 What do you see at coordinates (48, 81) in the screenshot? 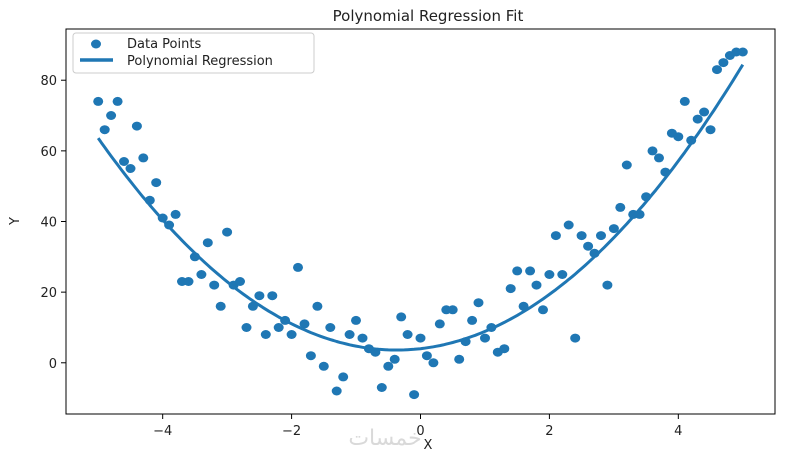
I see `y-tick-label: 80` at bounding box center [48, 81].